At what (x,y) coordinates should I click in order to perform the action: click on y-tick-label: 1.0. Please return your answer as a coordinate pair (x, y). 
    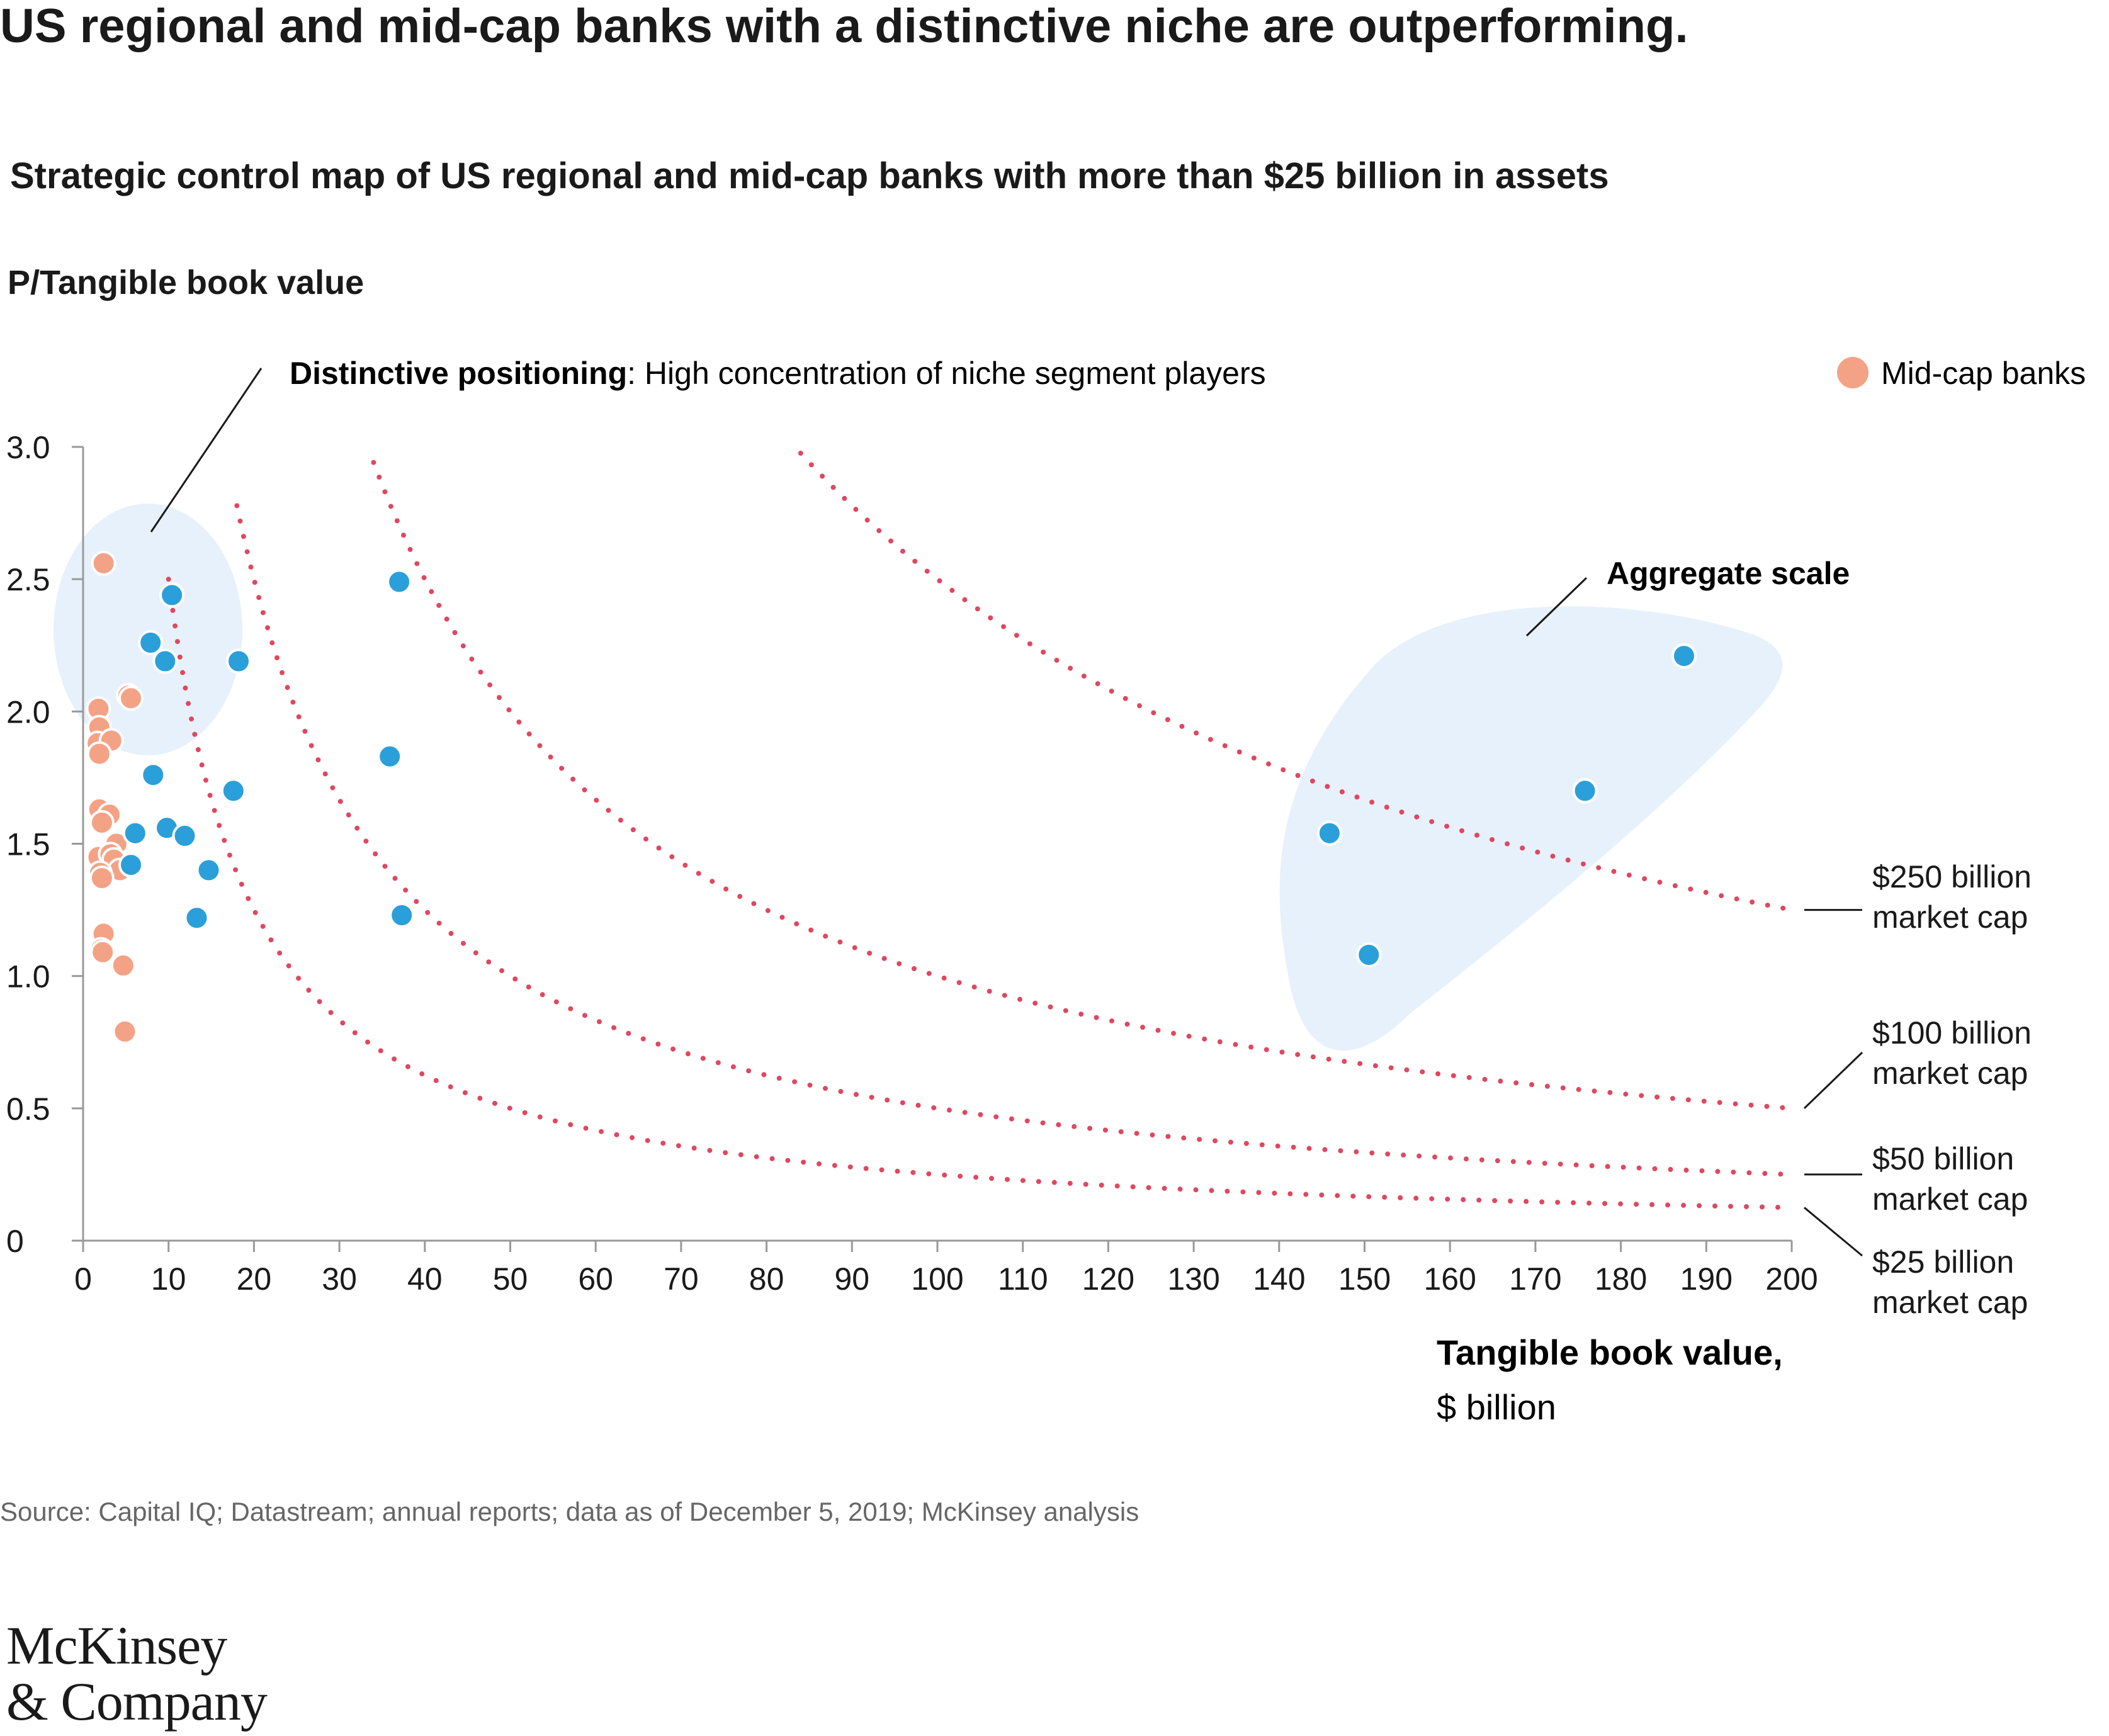
    Looking at the image, I should click on (28, 977).